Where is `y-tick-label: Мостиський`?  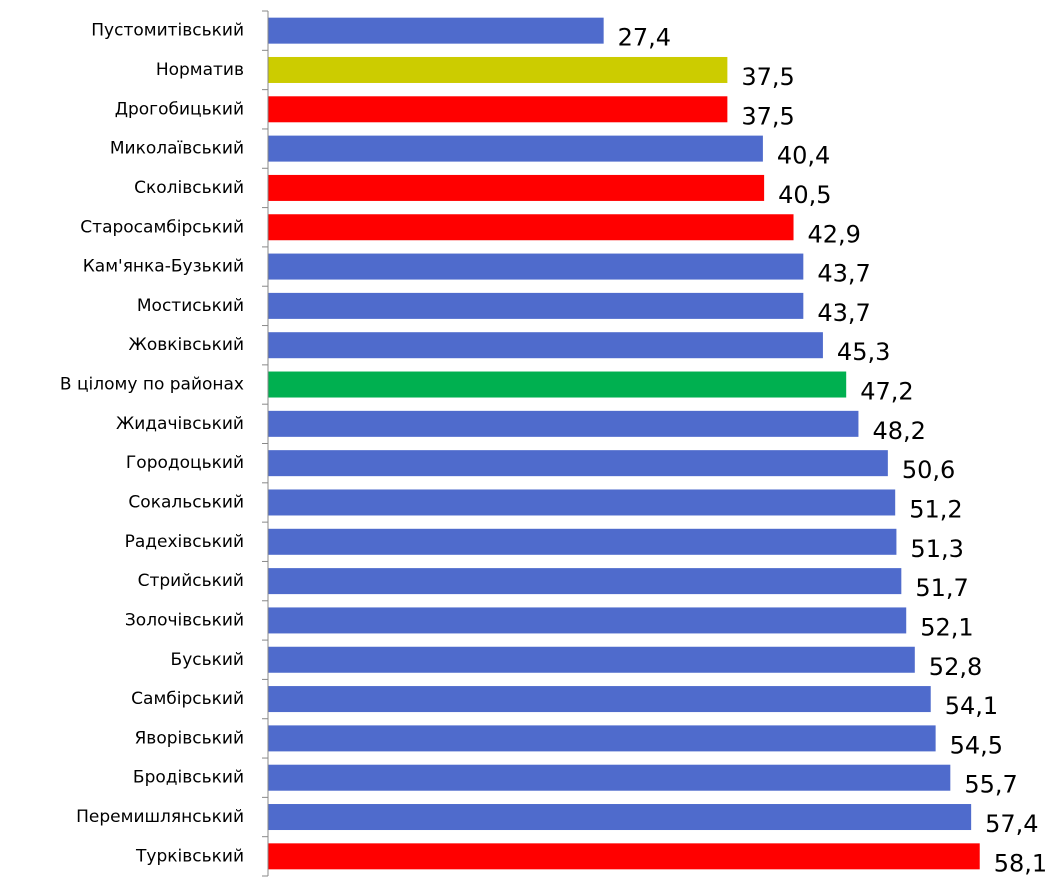
y-tick-label: Мостиський is located at coordinates (190, 306).